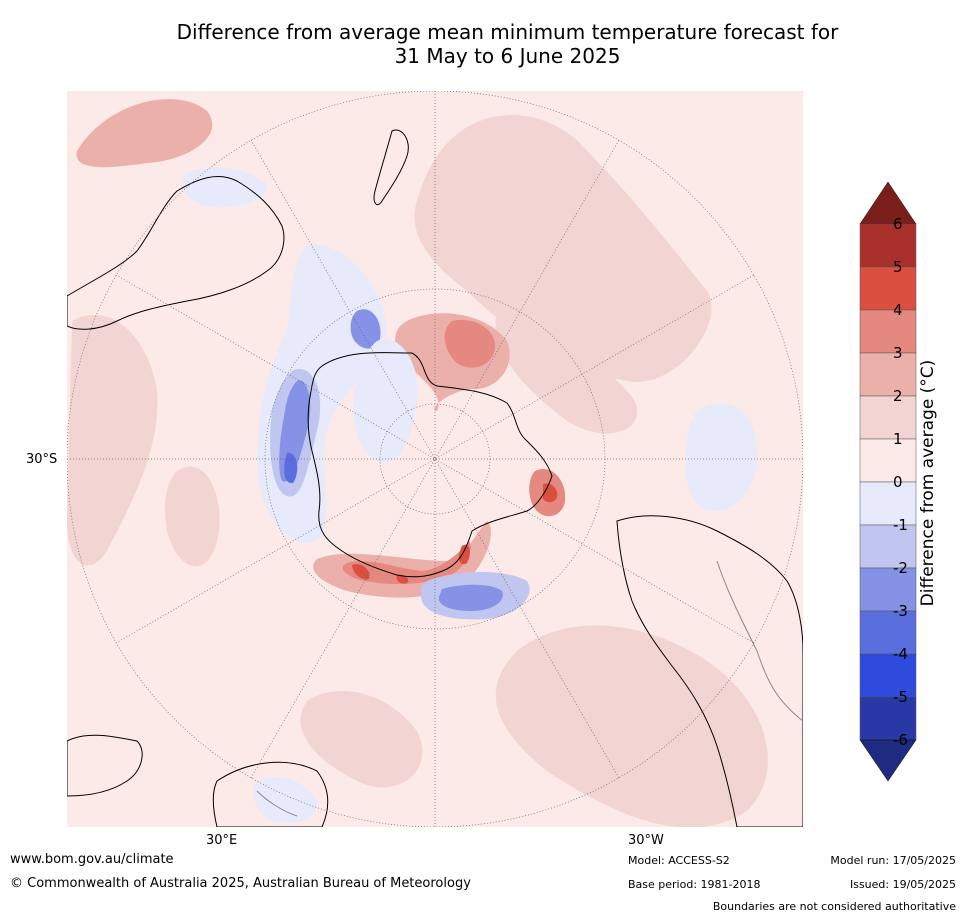  Describe the element at coordinates (888, 760) in the screenshot. I see `colorbar-extend-bottom` at that location.